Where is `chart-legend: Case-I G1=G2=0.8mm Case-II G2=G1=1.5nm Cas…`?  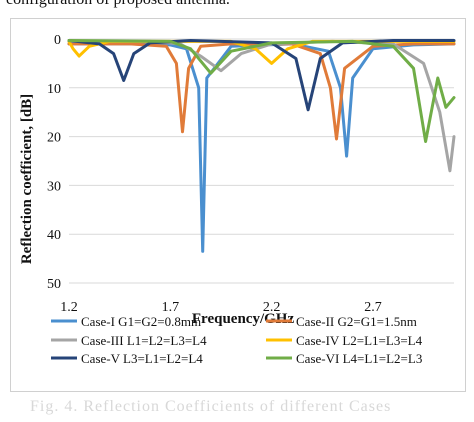
chart-legend: Case-I G1=G2=0.8mm Case-II G2=G1=1.5nm Cas… is located at coordinates (237, 340).